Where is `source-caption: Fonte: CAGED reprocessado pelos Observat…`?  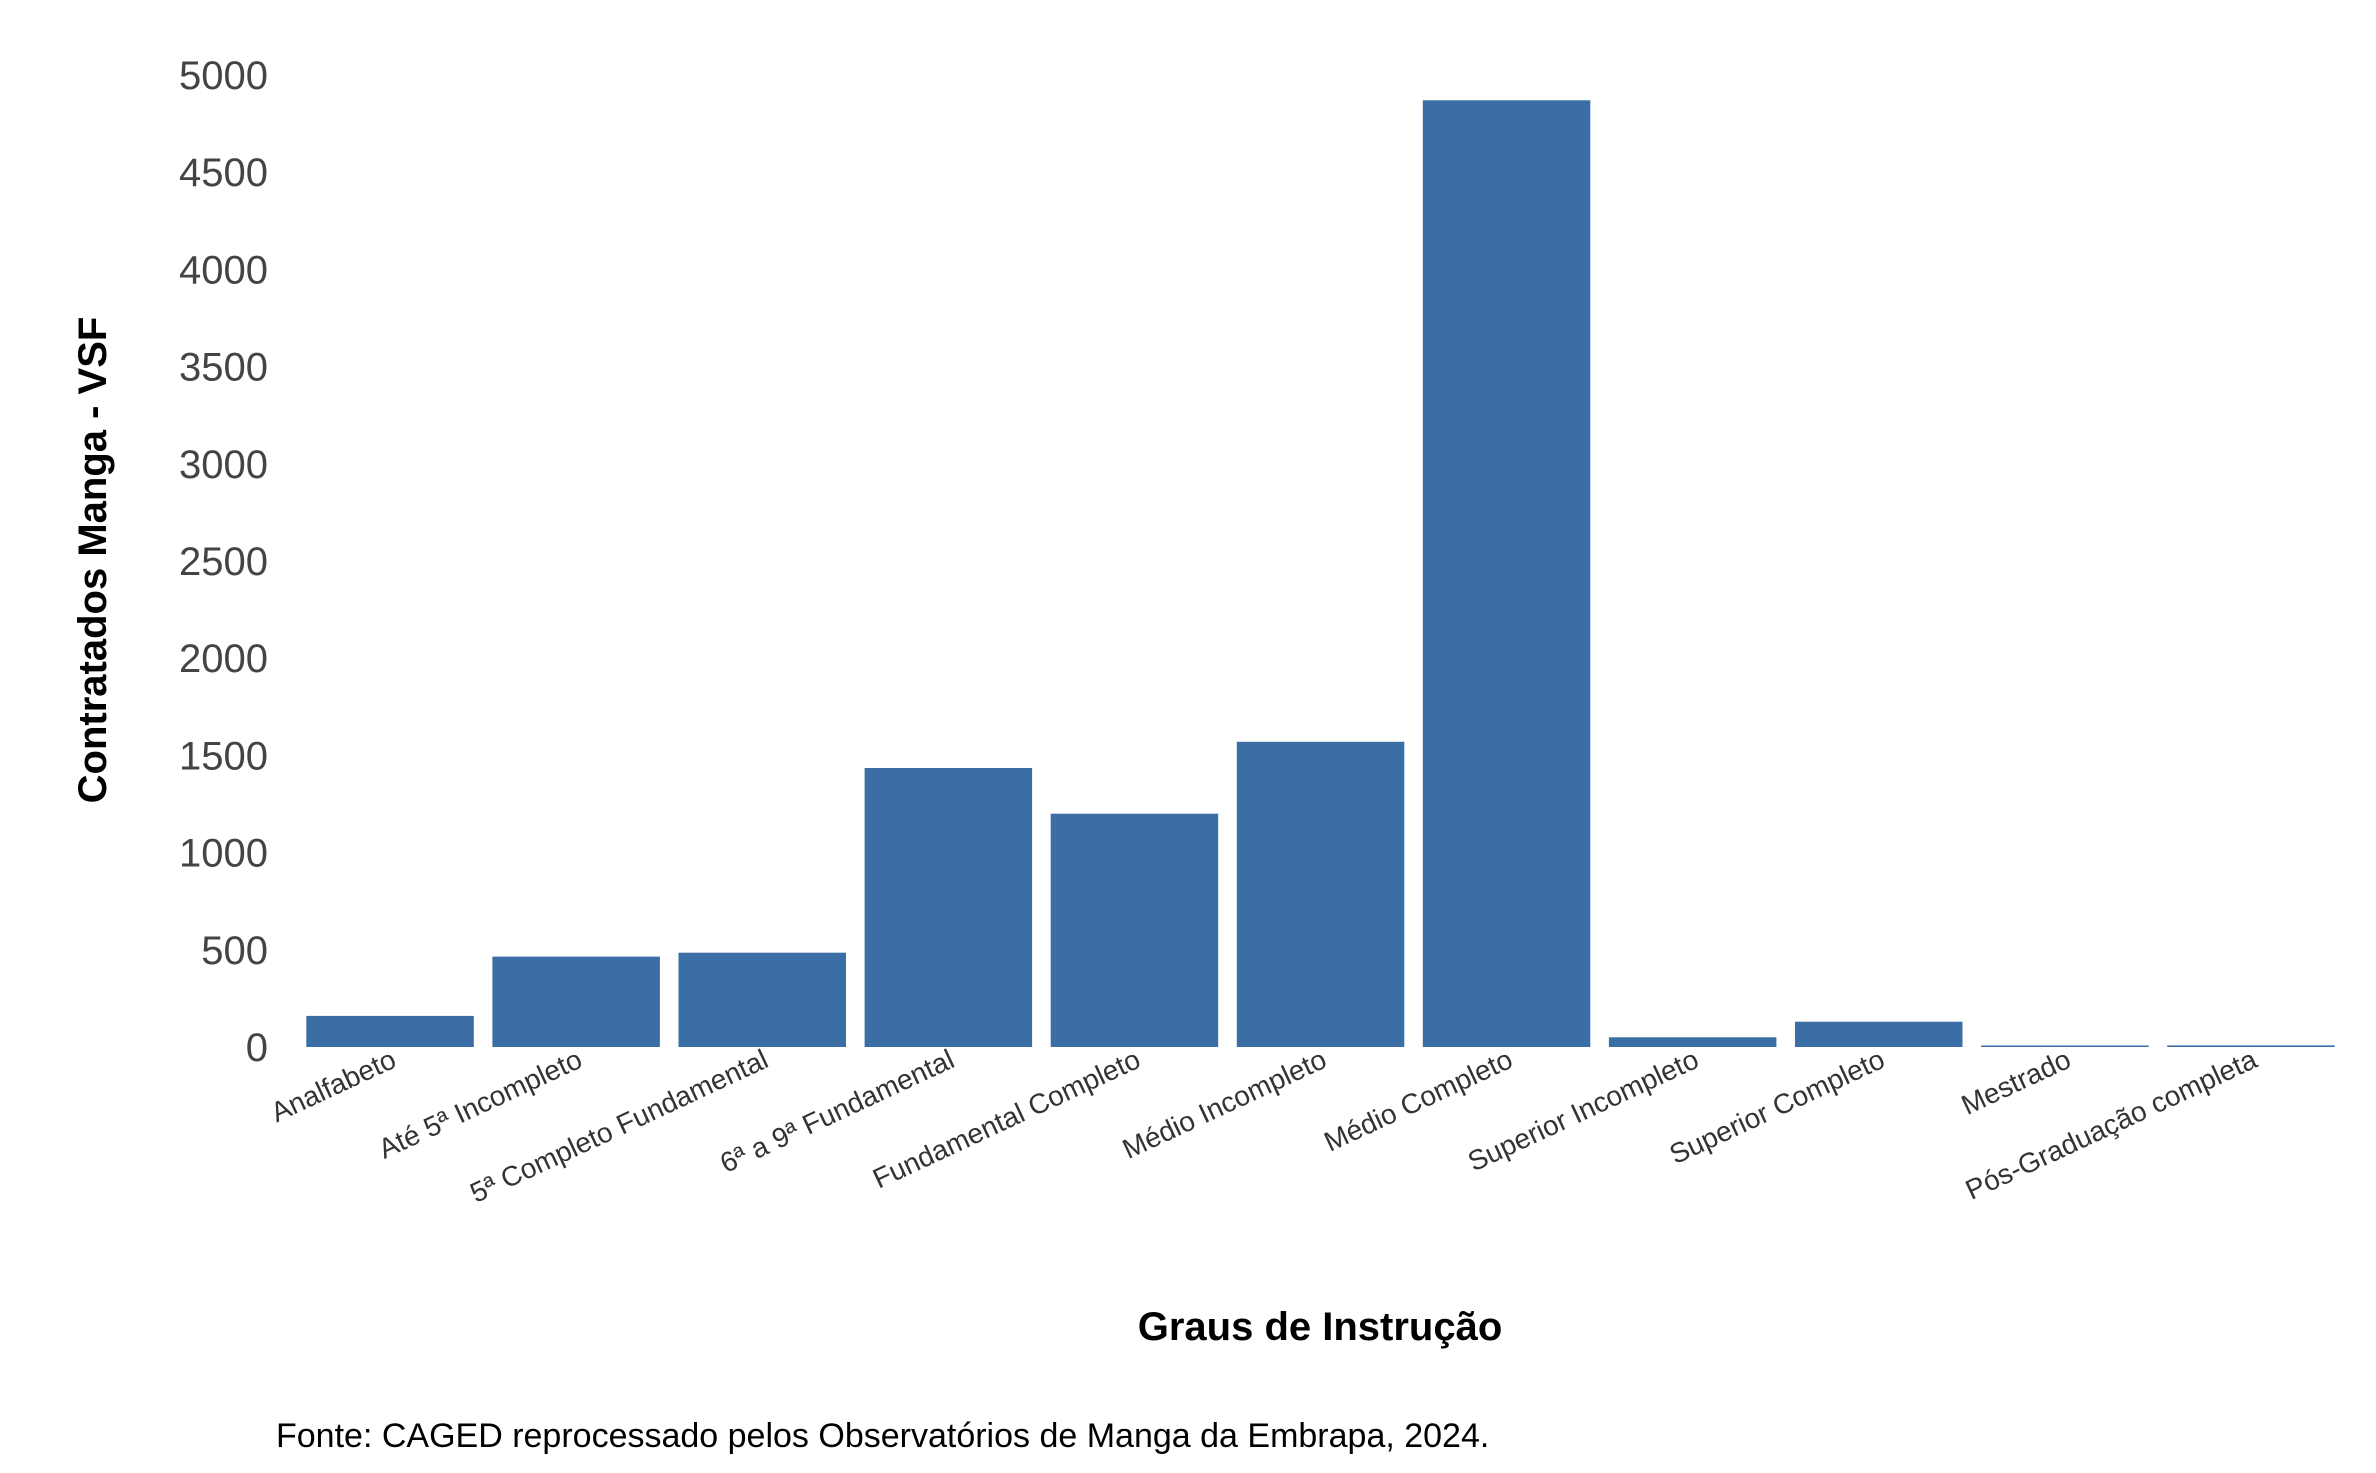
source-caption: Fonte: CAGED reprocessado pelos Observat… is located at coordinates (882, 1436).